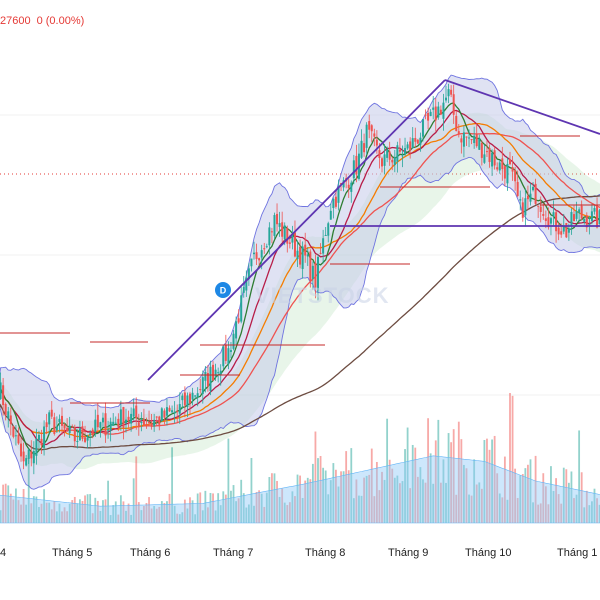 This screenshot has height=600, width=600. Describe the element at coordinates (233, 553) in the screenshot. I see `x-tick-label: Tháng 7` at that location.